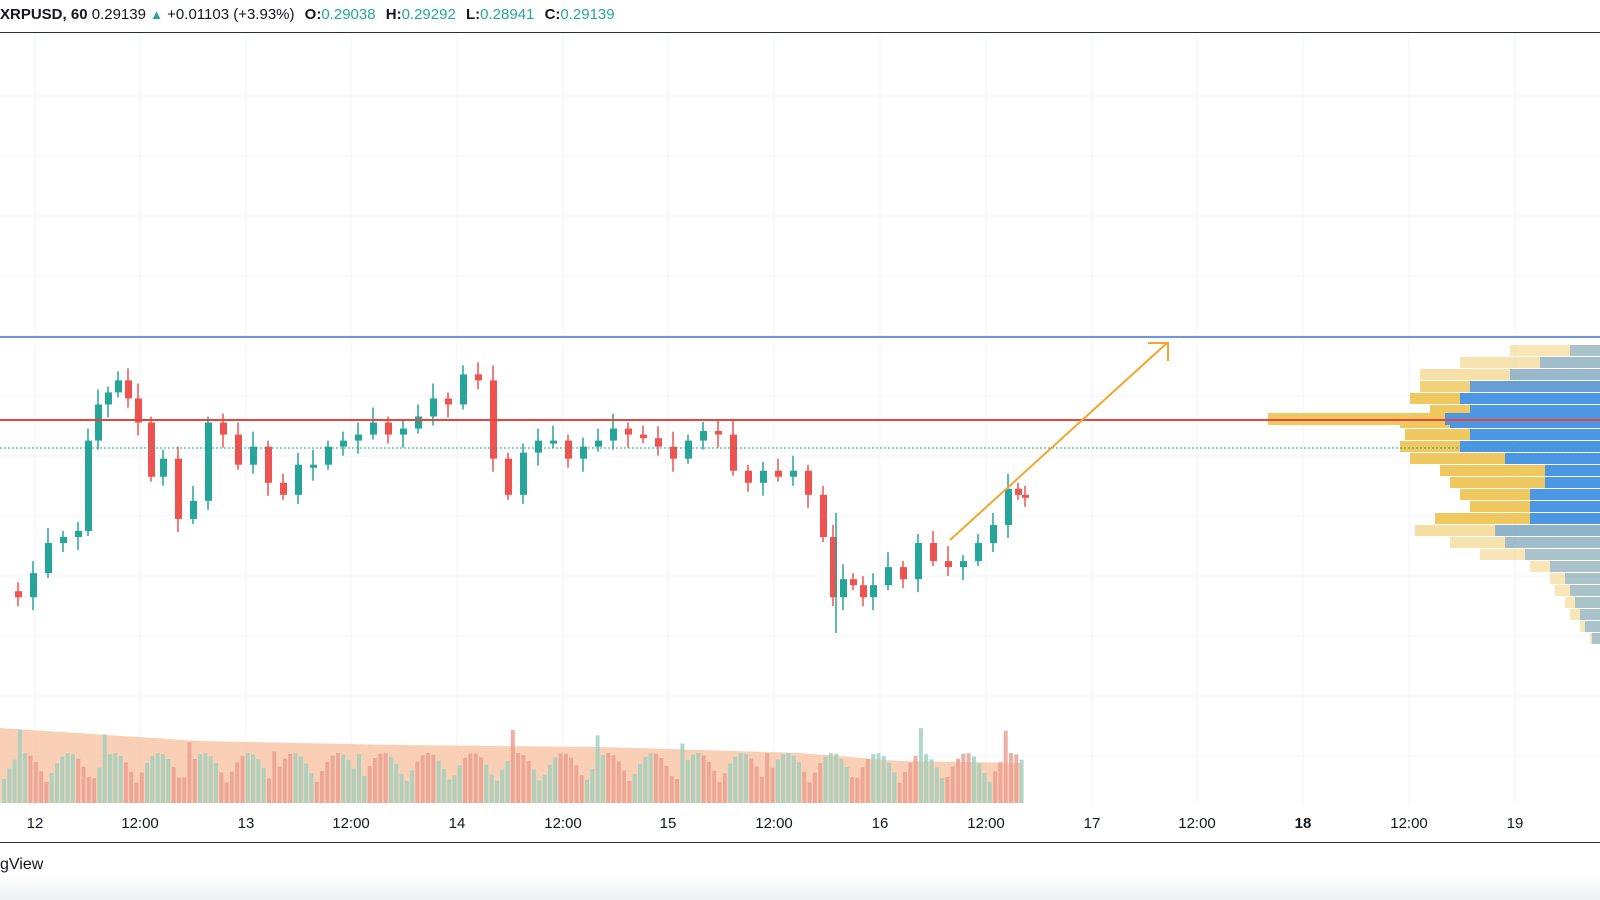  What do you see at coordinates (1058, 441) in the screenshot?
I see `trend-arrow-line` at bounding box center [1058, 441].